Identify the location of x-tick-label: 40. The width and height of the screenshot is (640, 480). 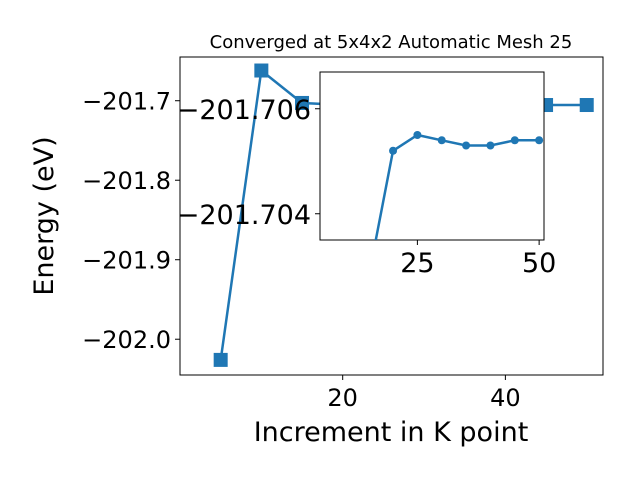
(505, 398).